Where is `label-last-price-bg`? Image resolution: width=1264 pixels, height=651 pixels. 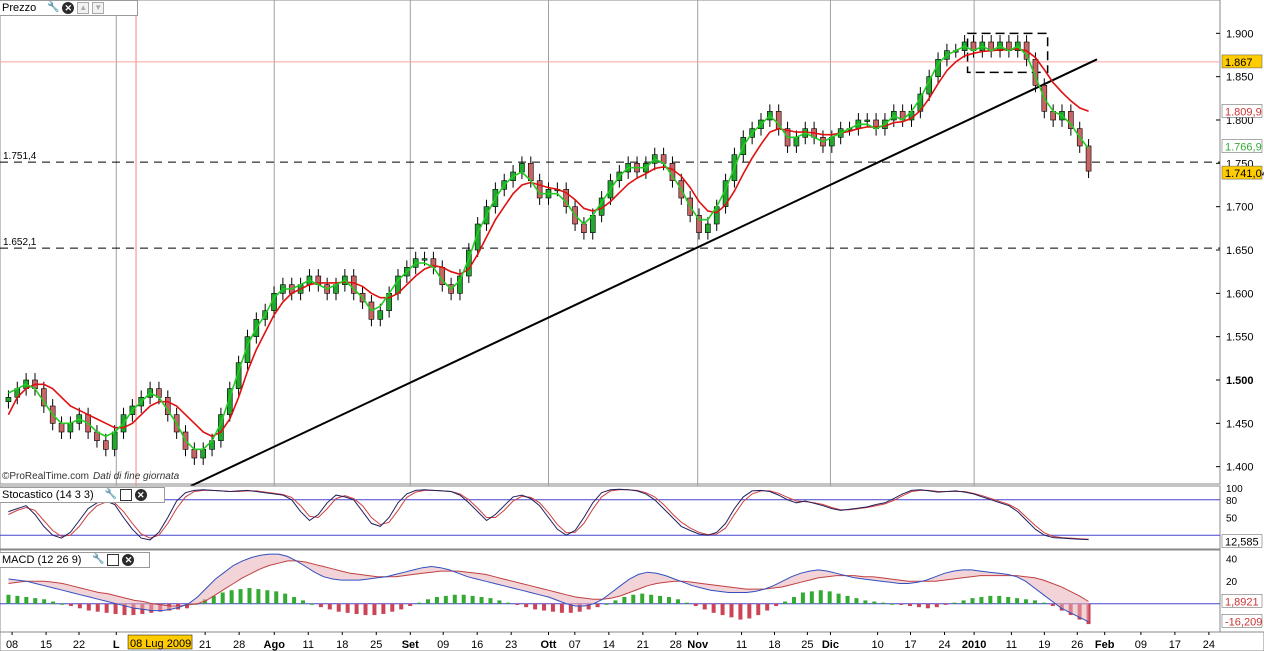 label-last-price-bg is located at coordinates (1242, 172).